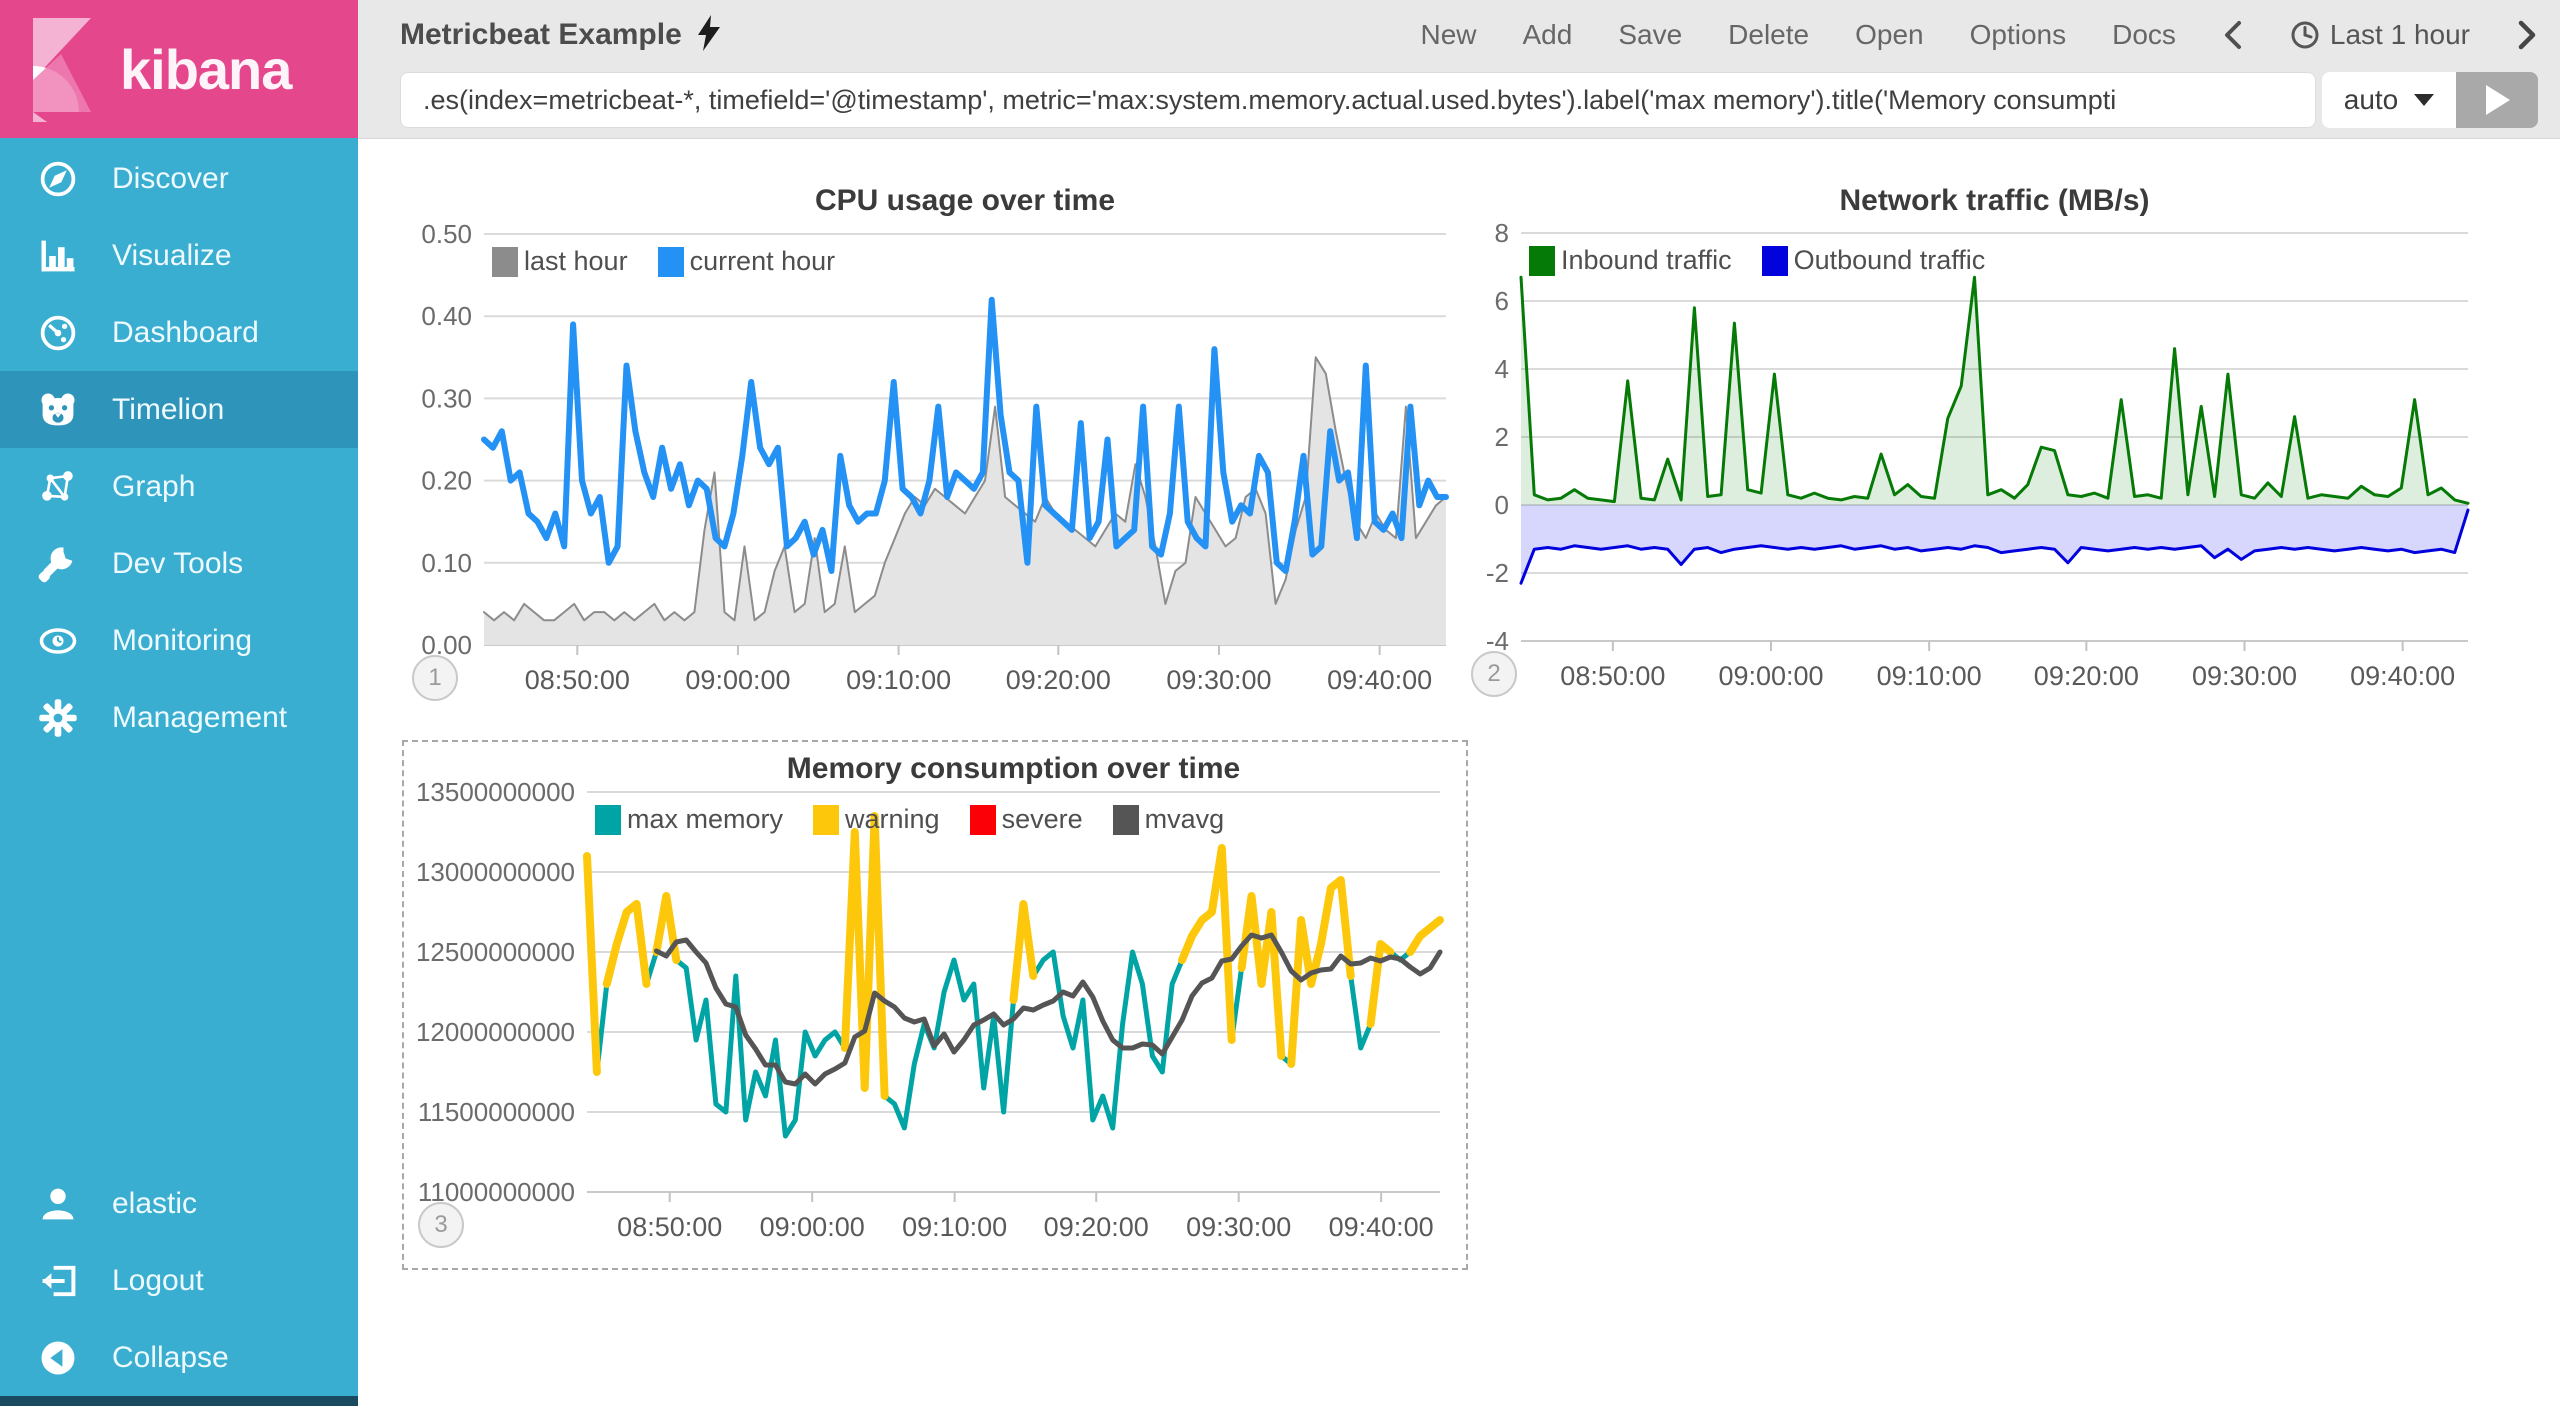 The height and width of the screenshot is (1406, 2560). Describe the element at coordinates (441, 1225) in the screenshot. I see `chart-index-badge: 3` at that location.